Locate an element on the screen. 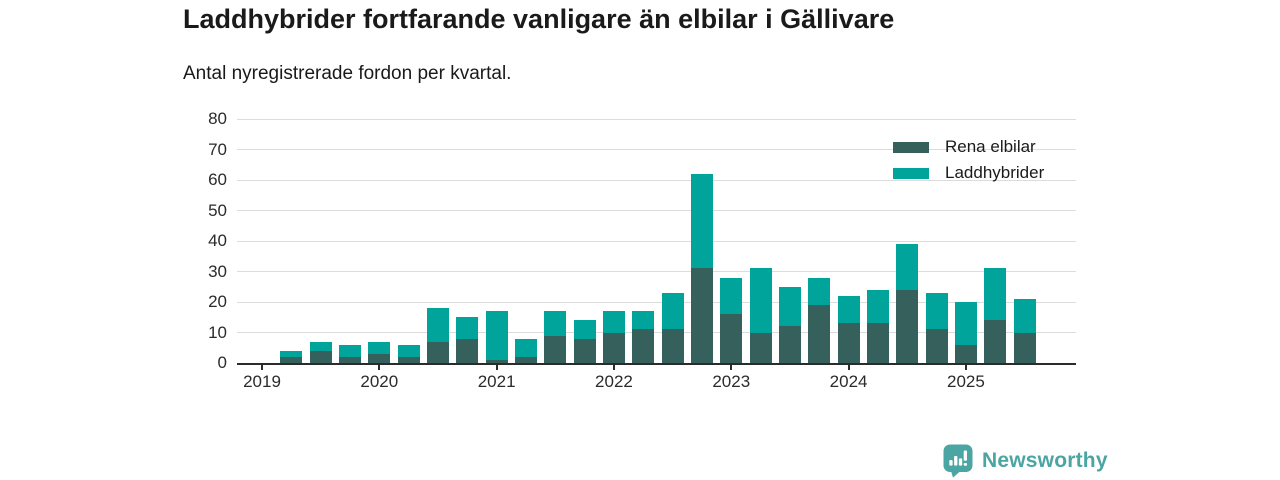 Image resolution: width=1280 pixels, height=480 pixels. bar-2020-Q2 is located at coordinates (408, 353).